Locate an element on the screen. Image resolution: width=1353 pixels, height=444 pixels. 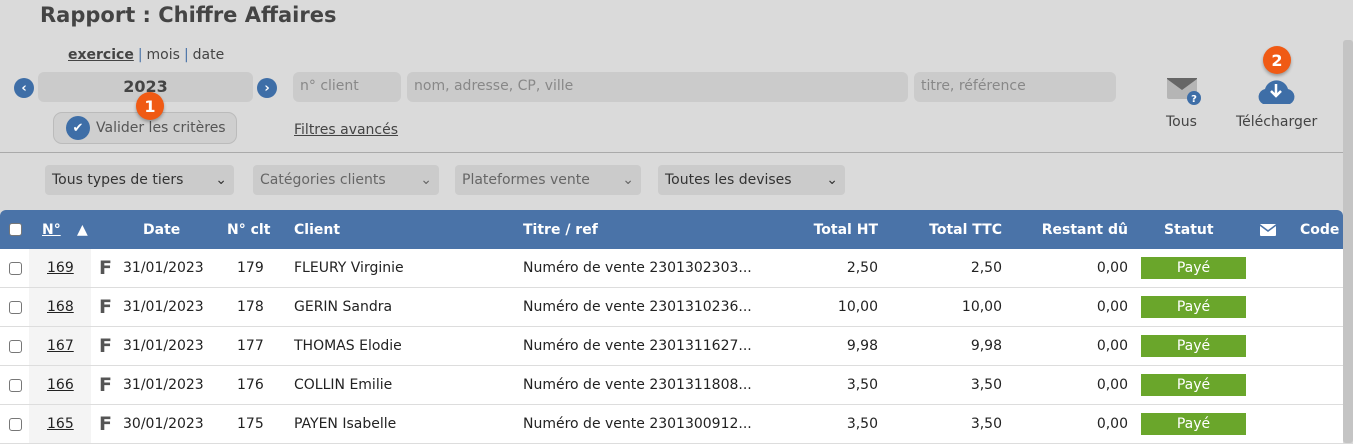
select-all-checkbox is located at coordinates (15, 229).